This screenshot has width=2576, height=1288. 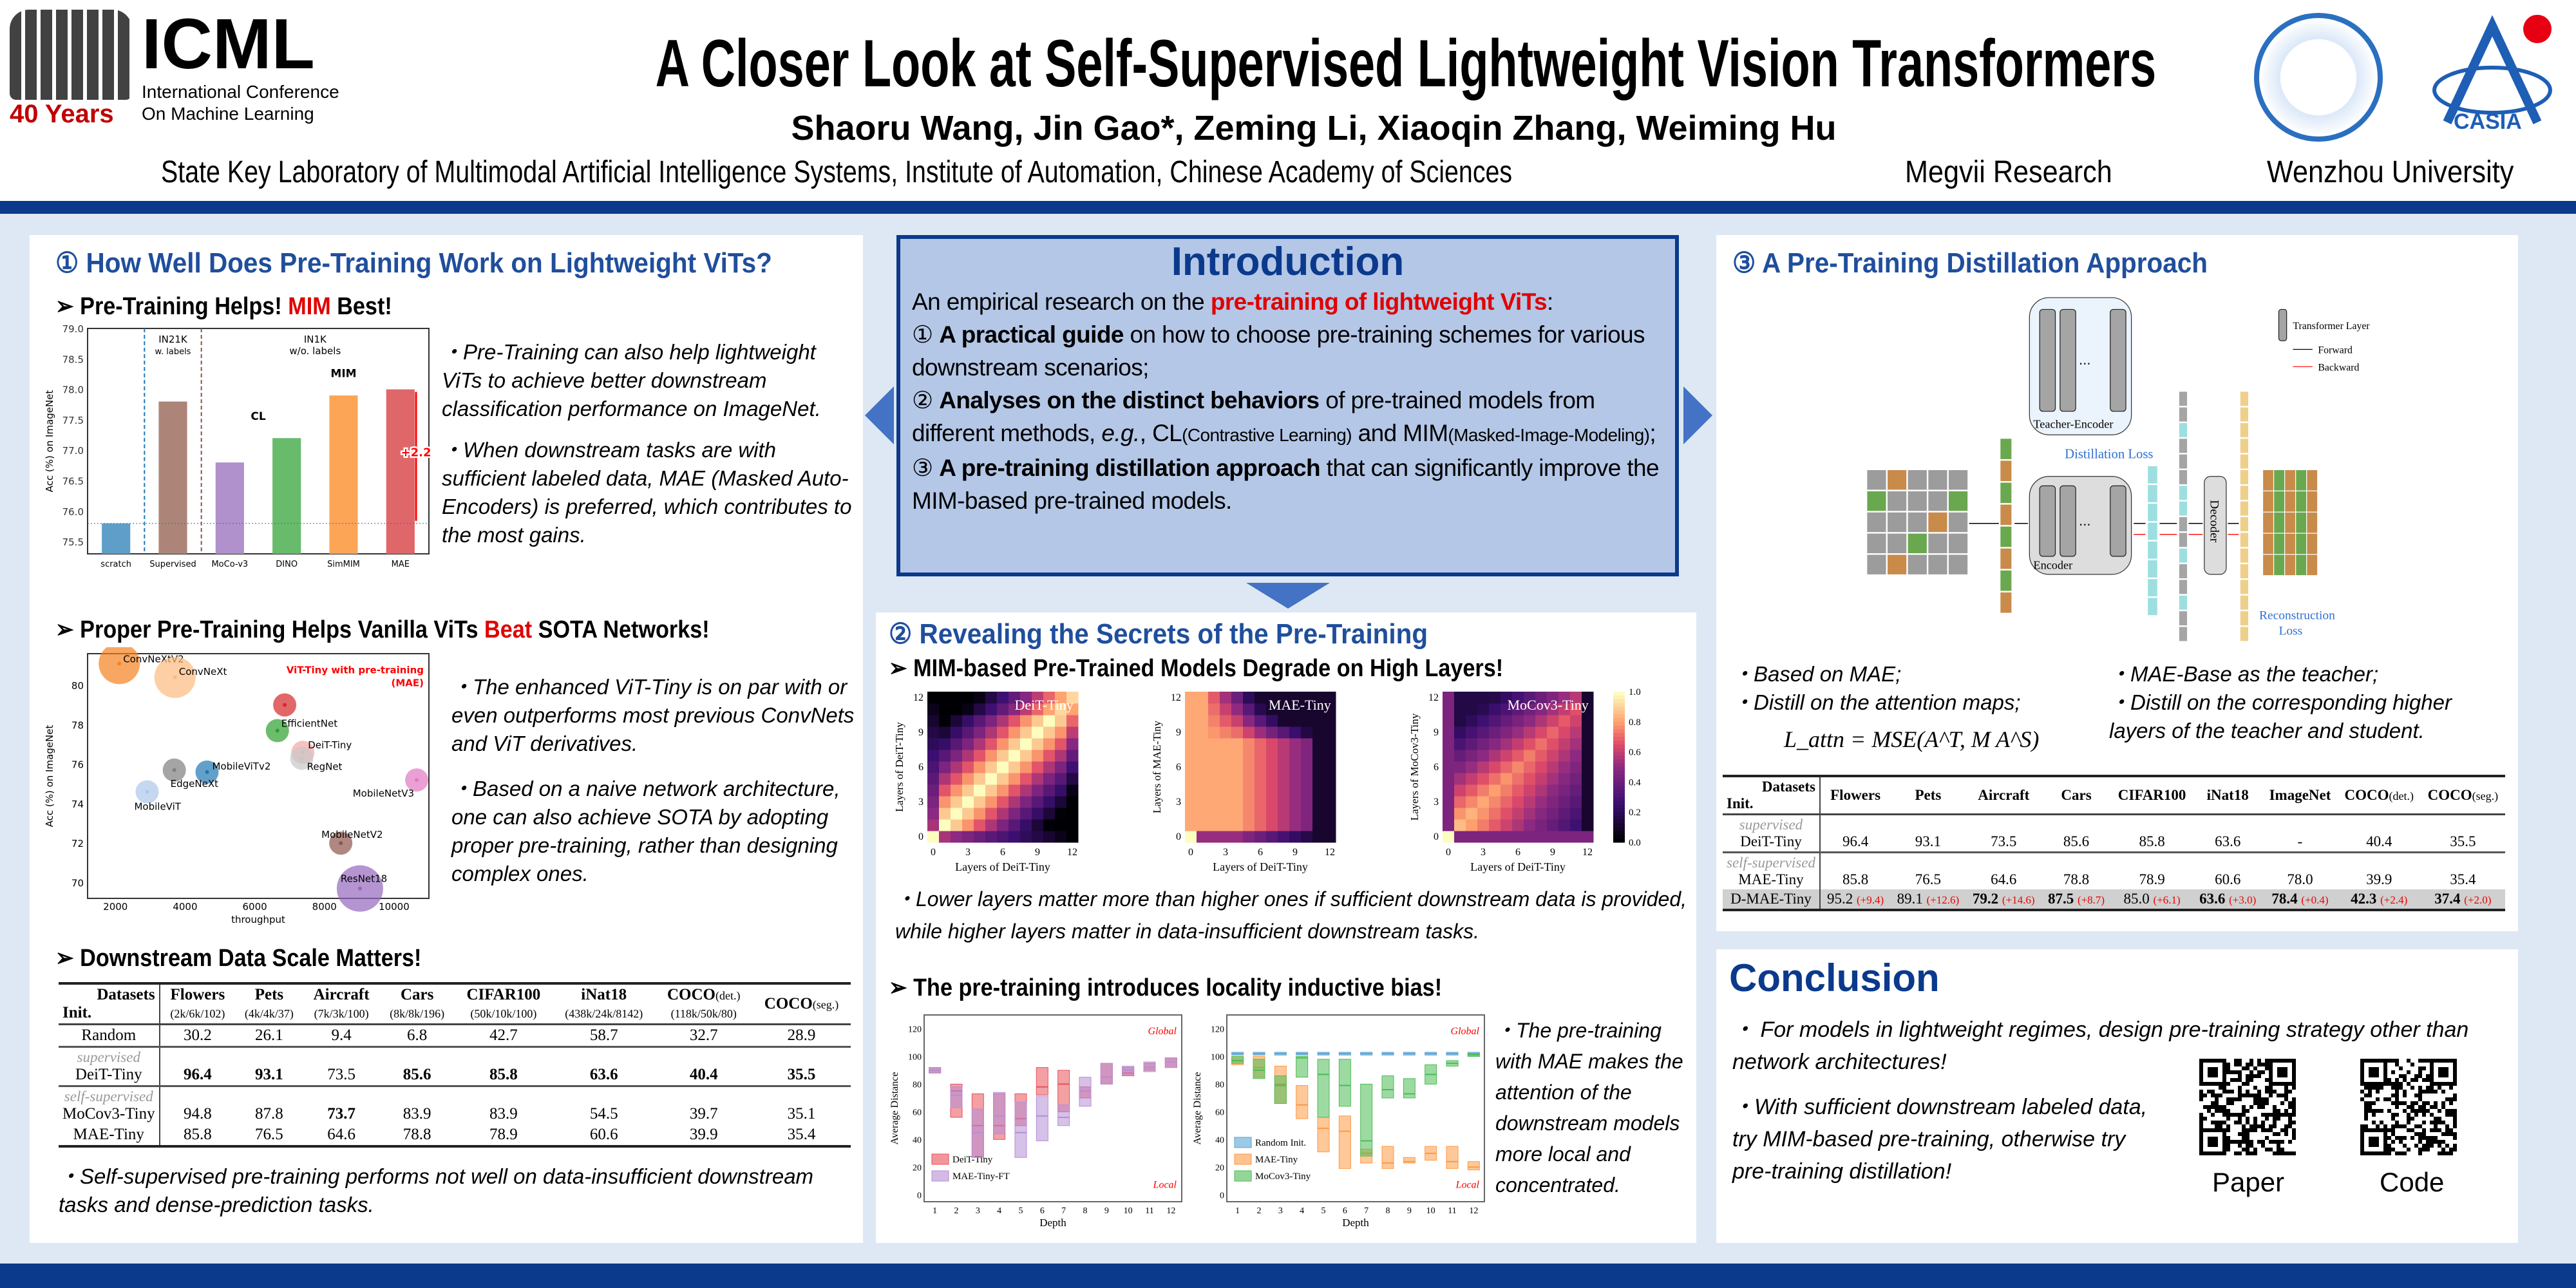 I want to click on x-tick-label: 9, so click(x=1295, y=852).